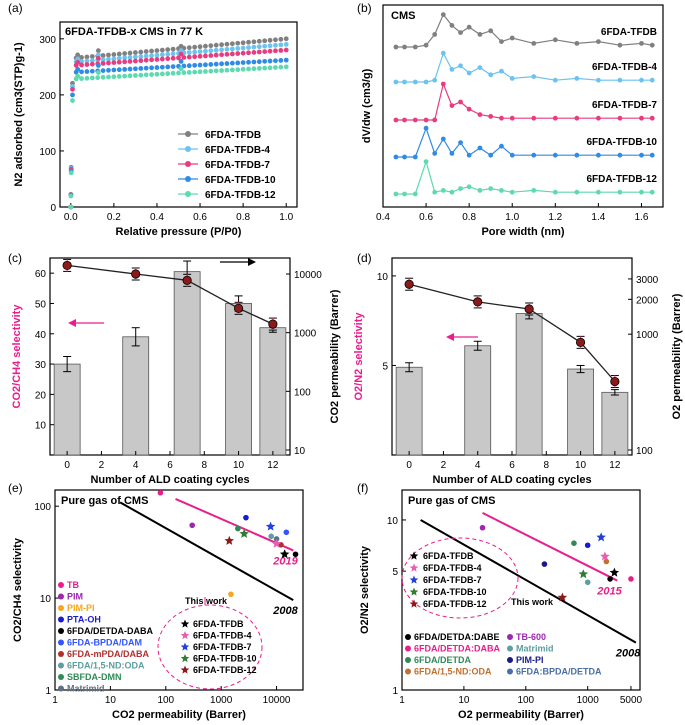 This screenshot has height=725, width=685. Describe the element at coordinates (102, 465) in the screenshot. I see `x-tick-label: 2` at that location.